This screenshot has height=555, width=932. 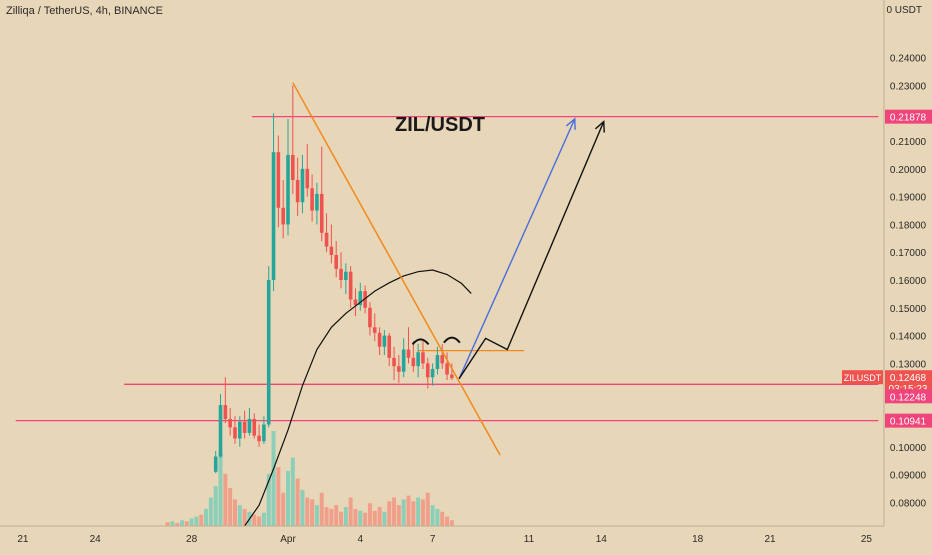 I want to click on moving-average-line, so click(x=358, y=398).